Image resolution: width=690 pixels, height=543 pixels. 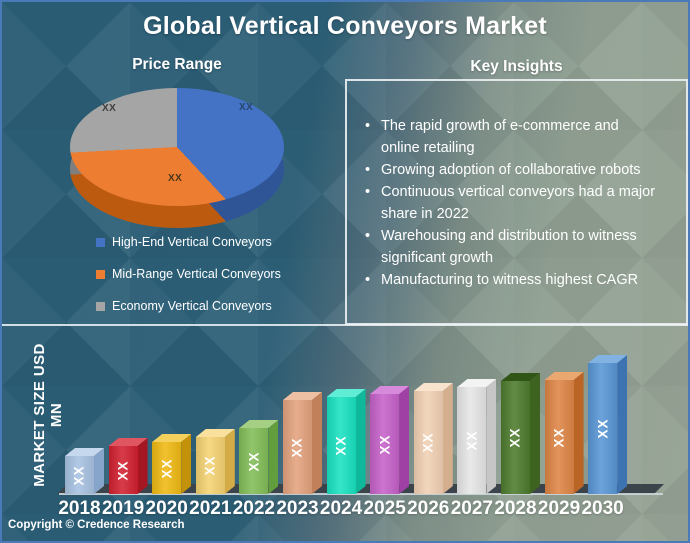 I want to click on x-axis-tick-2022: 2022, so click(x=253, y=508).